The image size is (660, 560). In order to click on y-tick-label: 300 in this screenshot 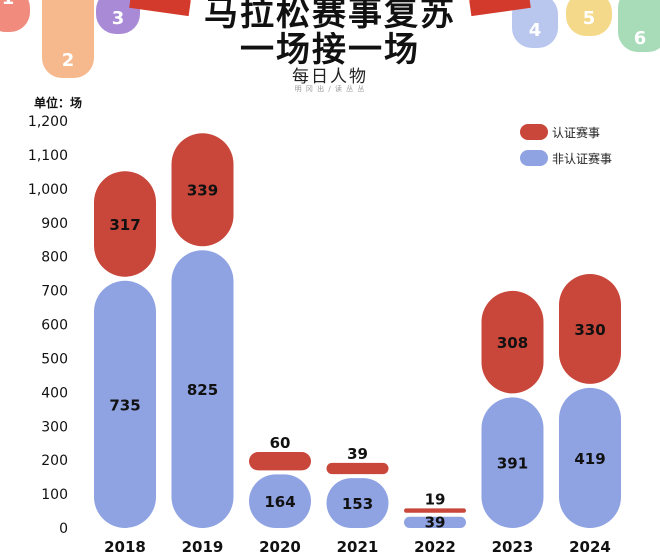, I will do `click(54, 427)`.